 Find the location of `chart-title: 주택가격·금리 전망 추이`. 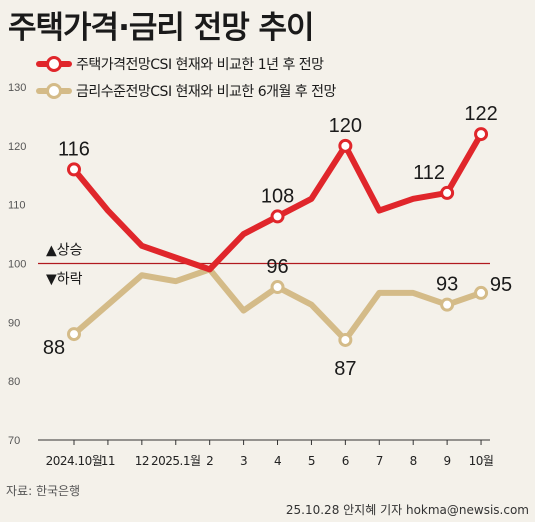

chart-title: 주택가격·금리 전망 추이 is located at coordinates (161, 28).